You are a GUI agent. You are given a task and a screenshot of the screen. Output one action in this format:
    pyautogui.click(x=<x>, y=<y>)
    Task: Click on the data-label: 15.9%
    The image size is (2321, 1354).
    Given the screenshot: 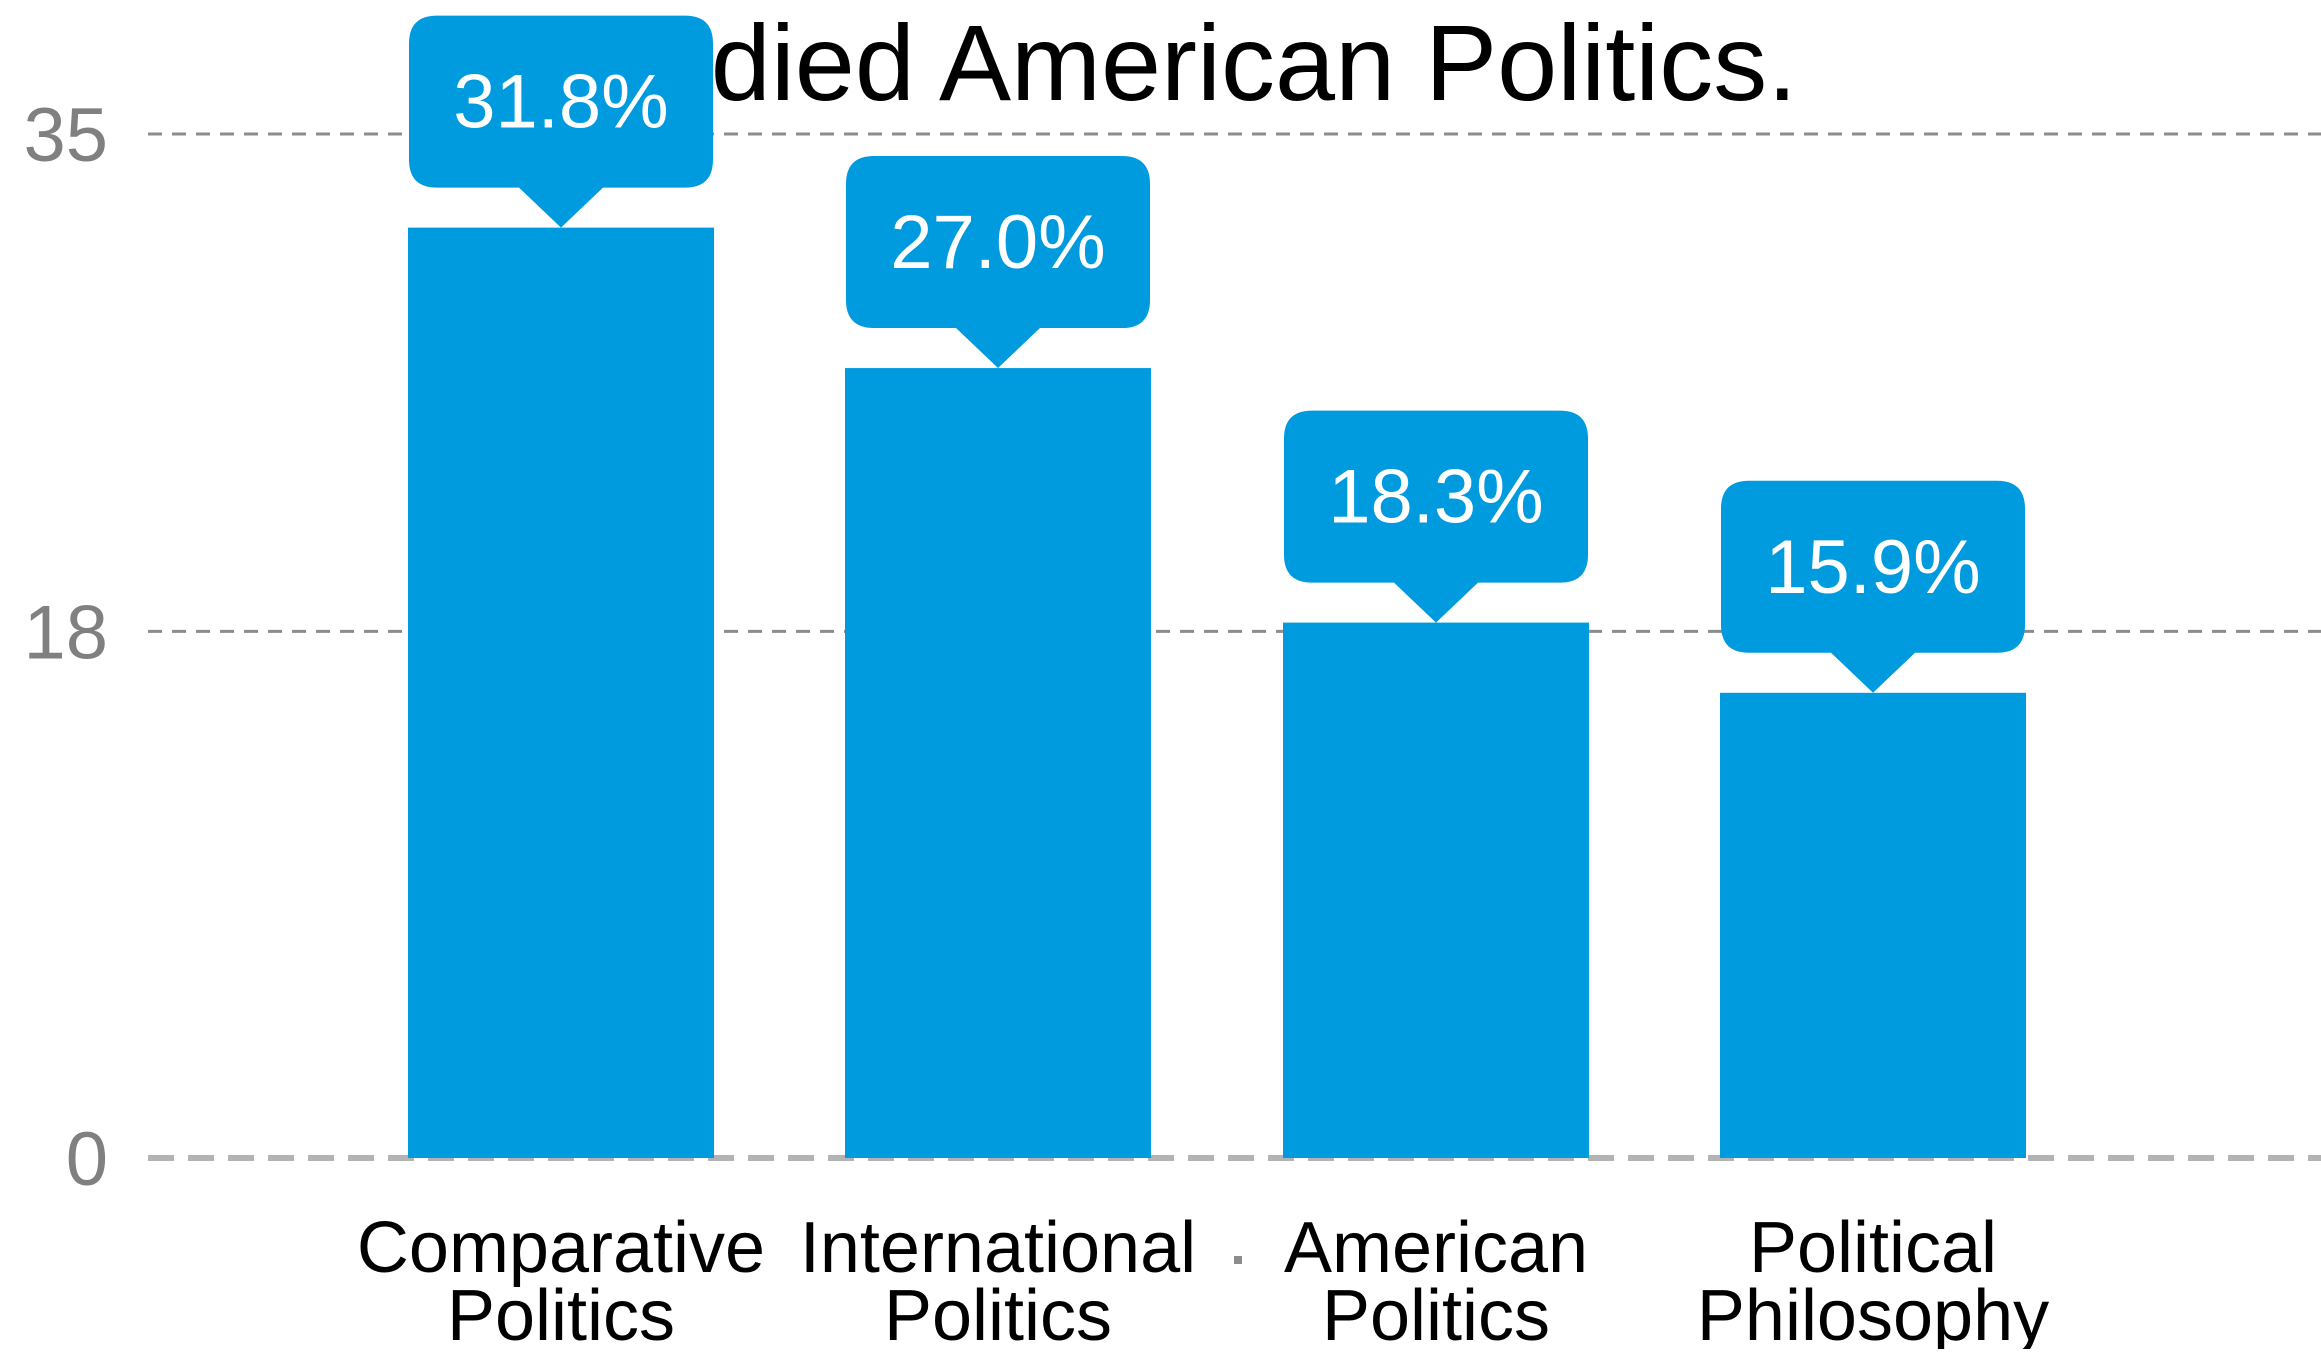 What is the action you would take?
    pyautogui.click(x=1873, y=567)
    